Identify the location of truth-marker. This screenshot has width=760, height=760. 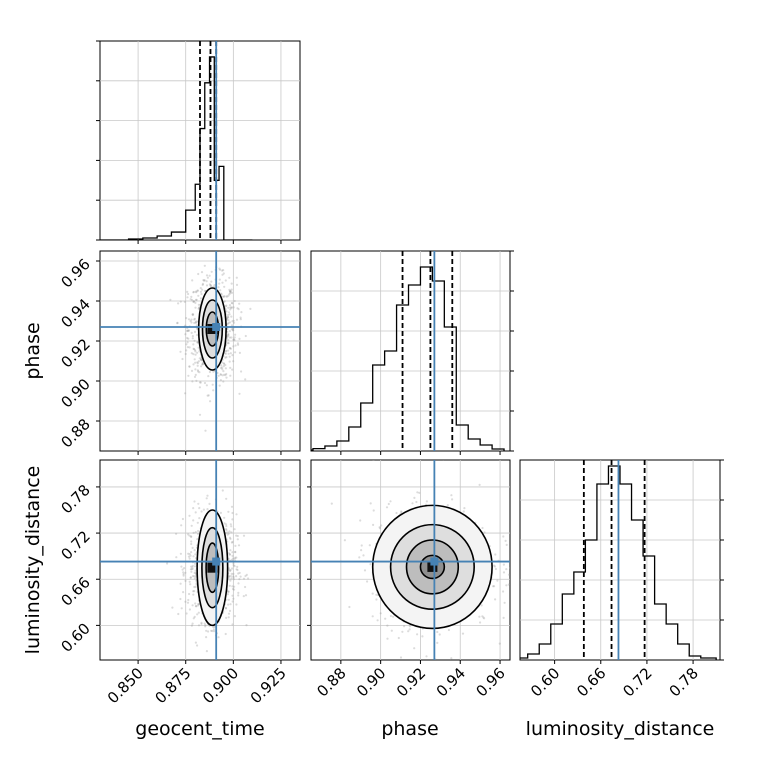
(434, 561).